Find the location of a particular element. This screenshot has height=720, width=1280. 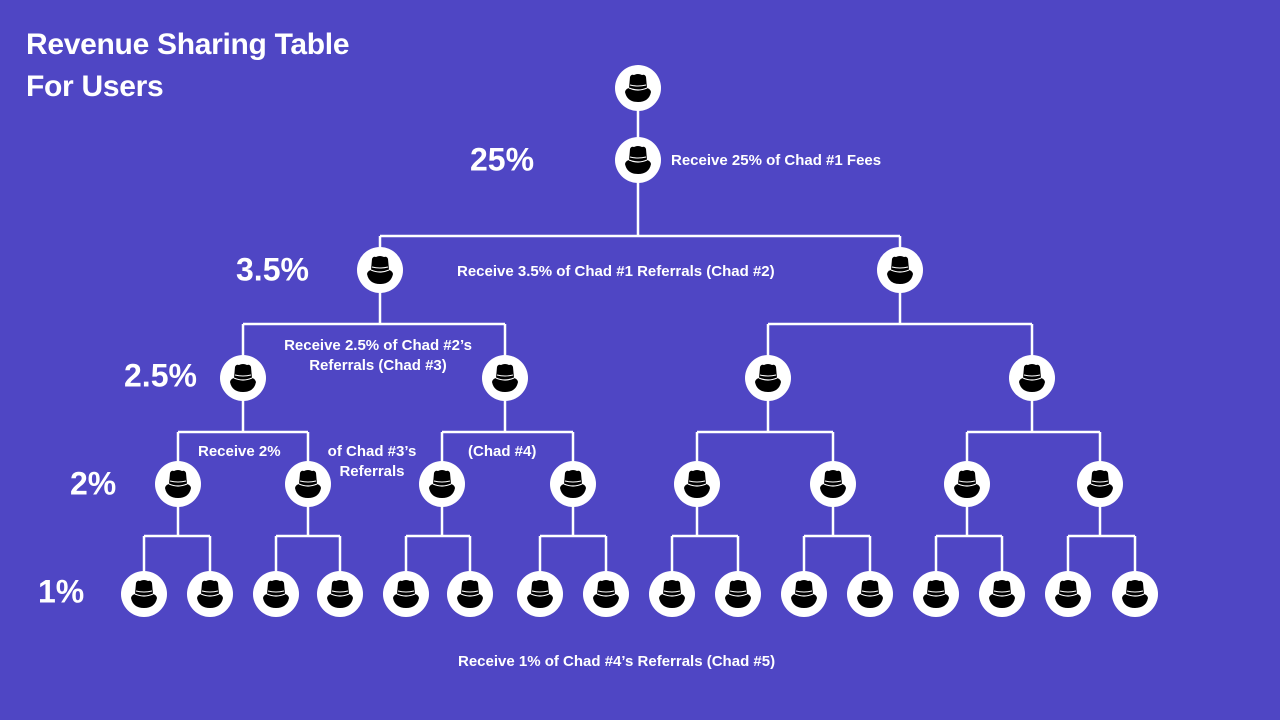

note-level-3-part-2-line-2: Referrals is located at coordinates (372, 471).